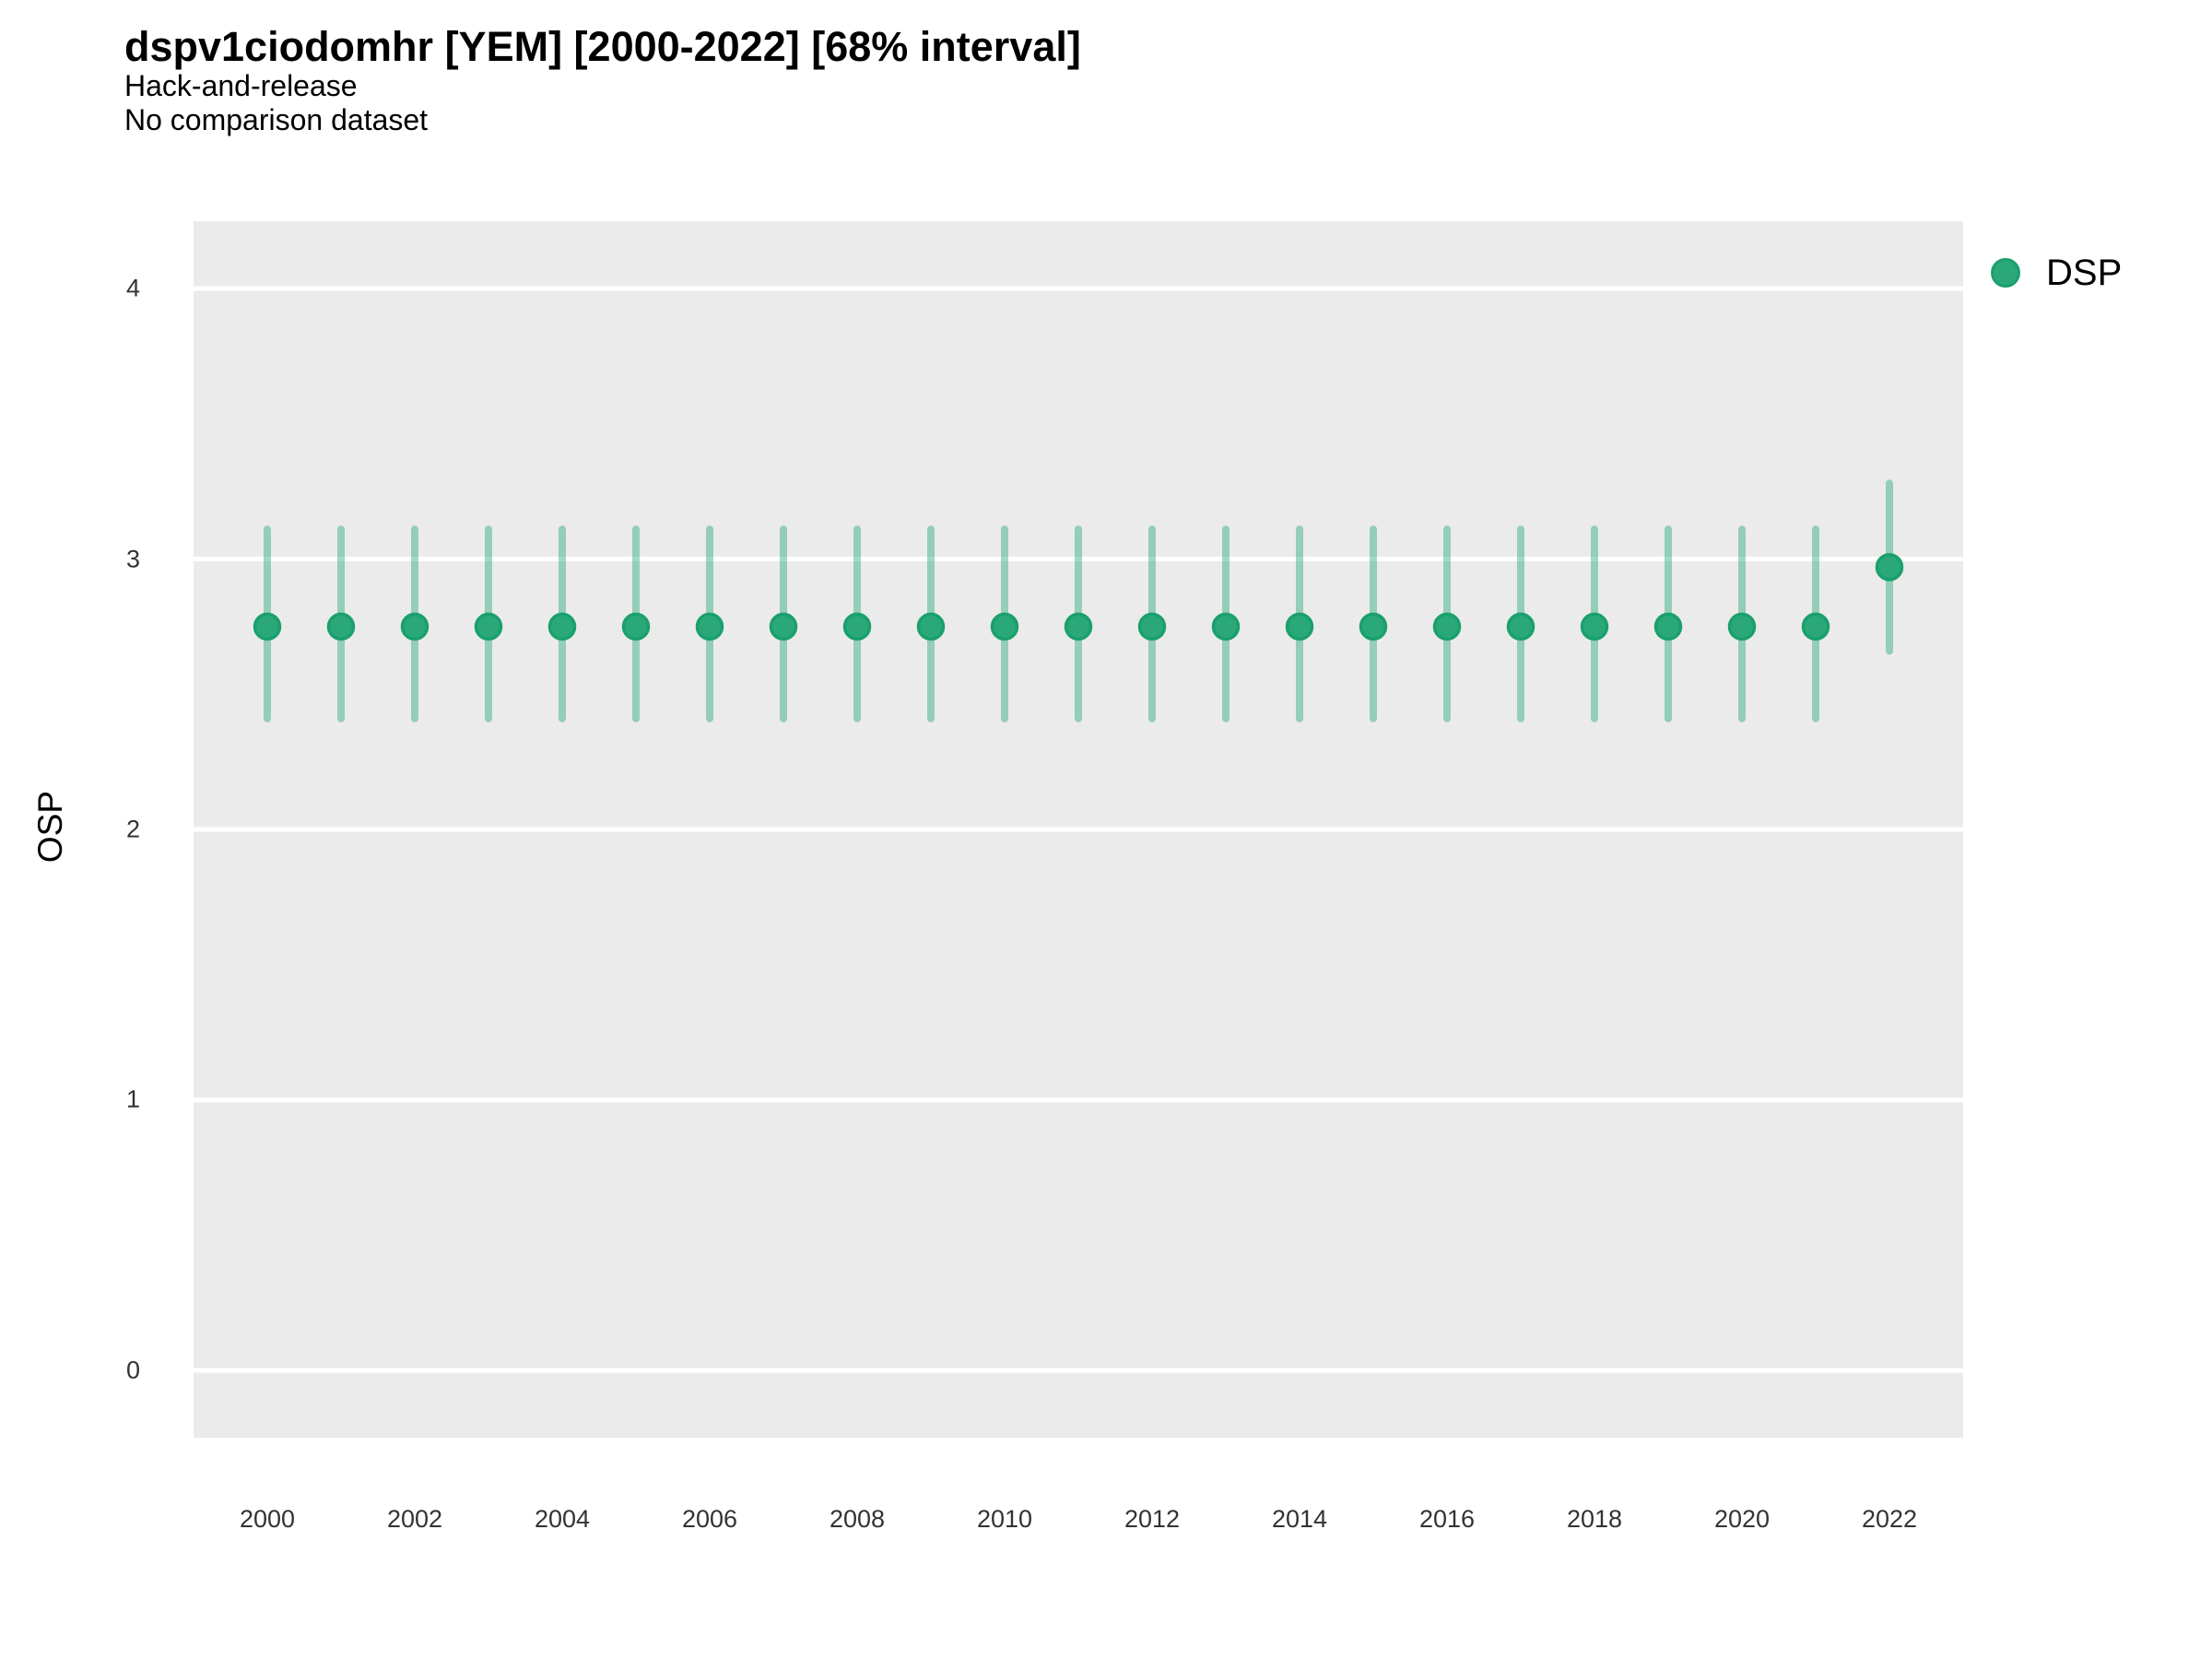  What do you see at coordinates (1299, 1519) in the screenshot?
I see `x-tick-label-2014: 2014` at bounding box center [1299, 1519].